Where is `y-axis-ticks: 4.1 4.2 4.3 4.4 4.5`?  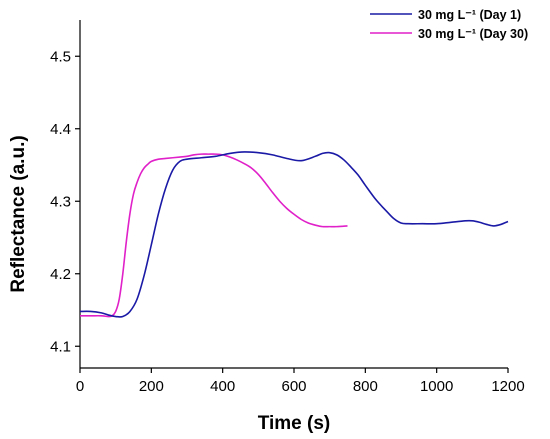
y-axis-ticks: 4.1 4.2 4.3 4.4 4.5 is located at coordinates (65, 201).